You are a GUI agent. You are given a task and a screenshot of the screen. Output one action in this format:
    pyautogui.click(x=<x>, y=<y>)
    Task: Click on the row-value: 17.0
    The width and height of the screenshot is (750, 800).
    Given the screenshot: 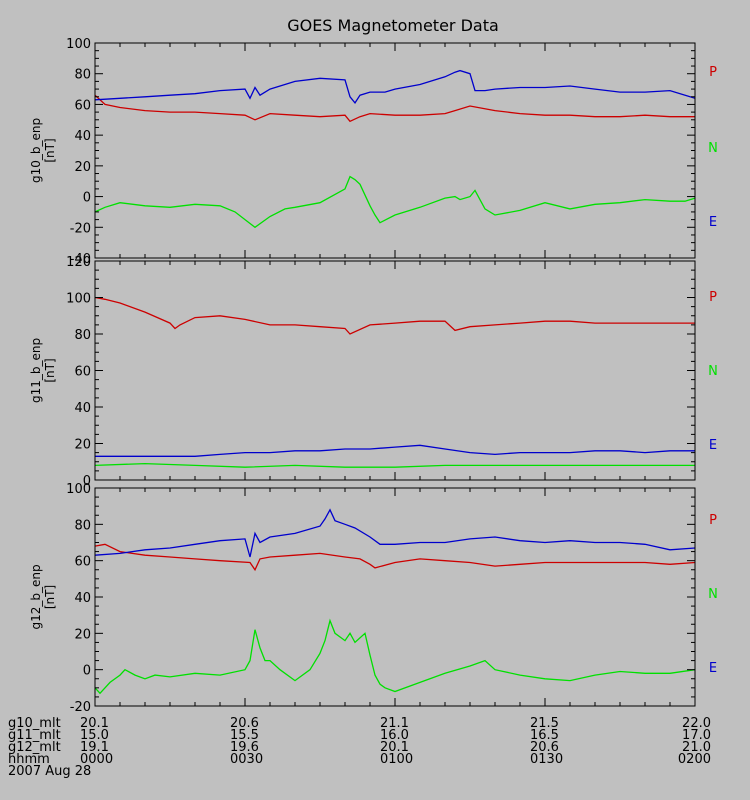 What is the action you would take?
    pyautogui.click(x=696, y=735)
    